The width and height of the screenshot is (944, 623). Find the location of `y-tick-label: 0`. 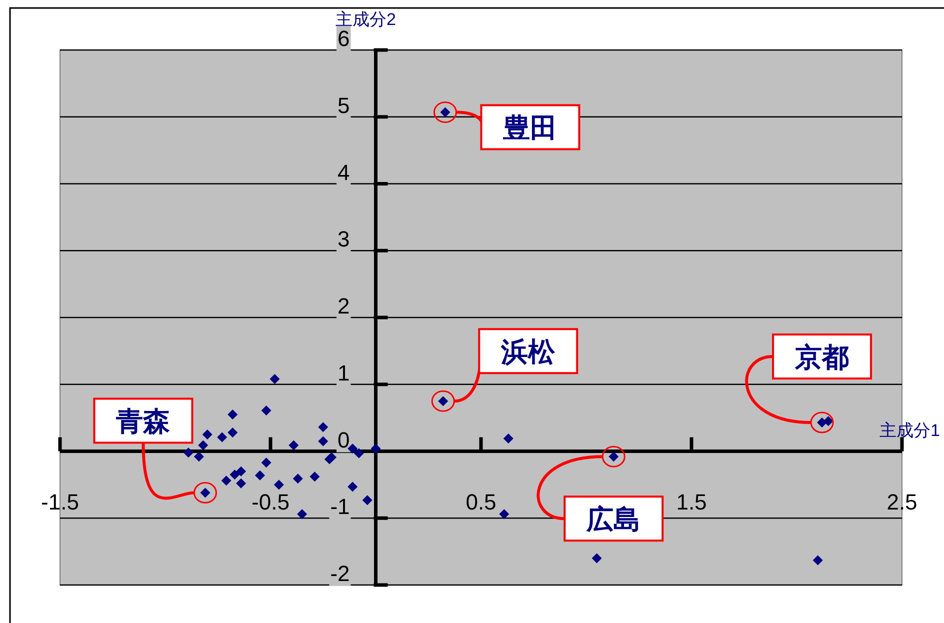

y-tick-label: 0 is located at coordinates (344, 439).